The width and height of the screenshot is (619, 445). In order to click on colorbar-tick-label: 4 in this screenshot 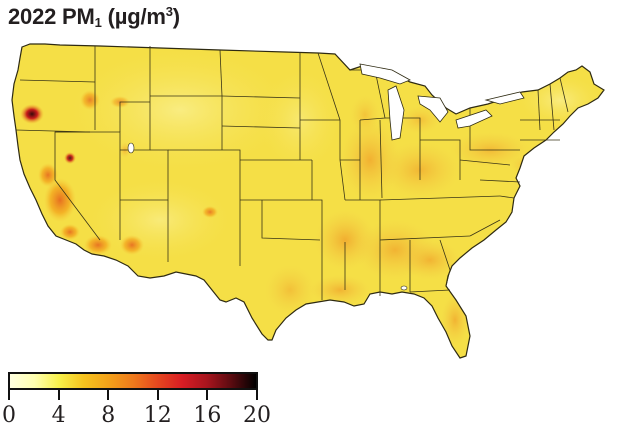, I will do `click(58, 415)`.